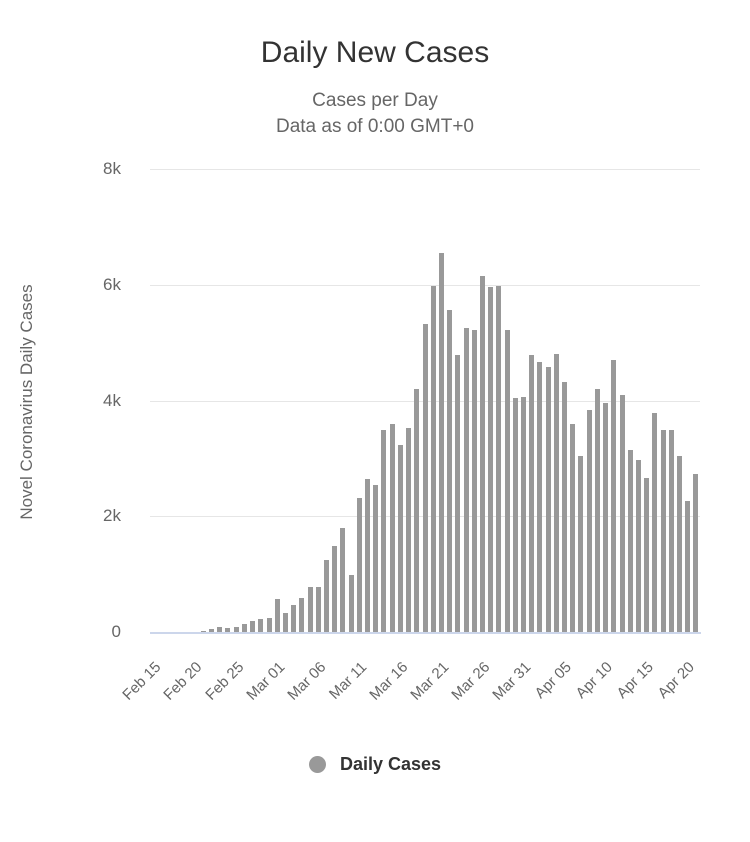 This screenshot has width=750, height=842. I want to click on subtitle-line-2: Data as of 0:00 GMT+0, so click(374, 126).